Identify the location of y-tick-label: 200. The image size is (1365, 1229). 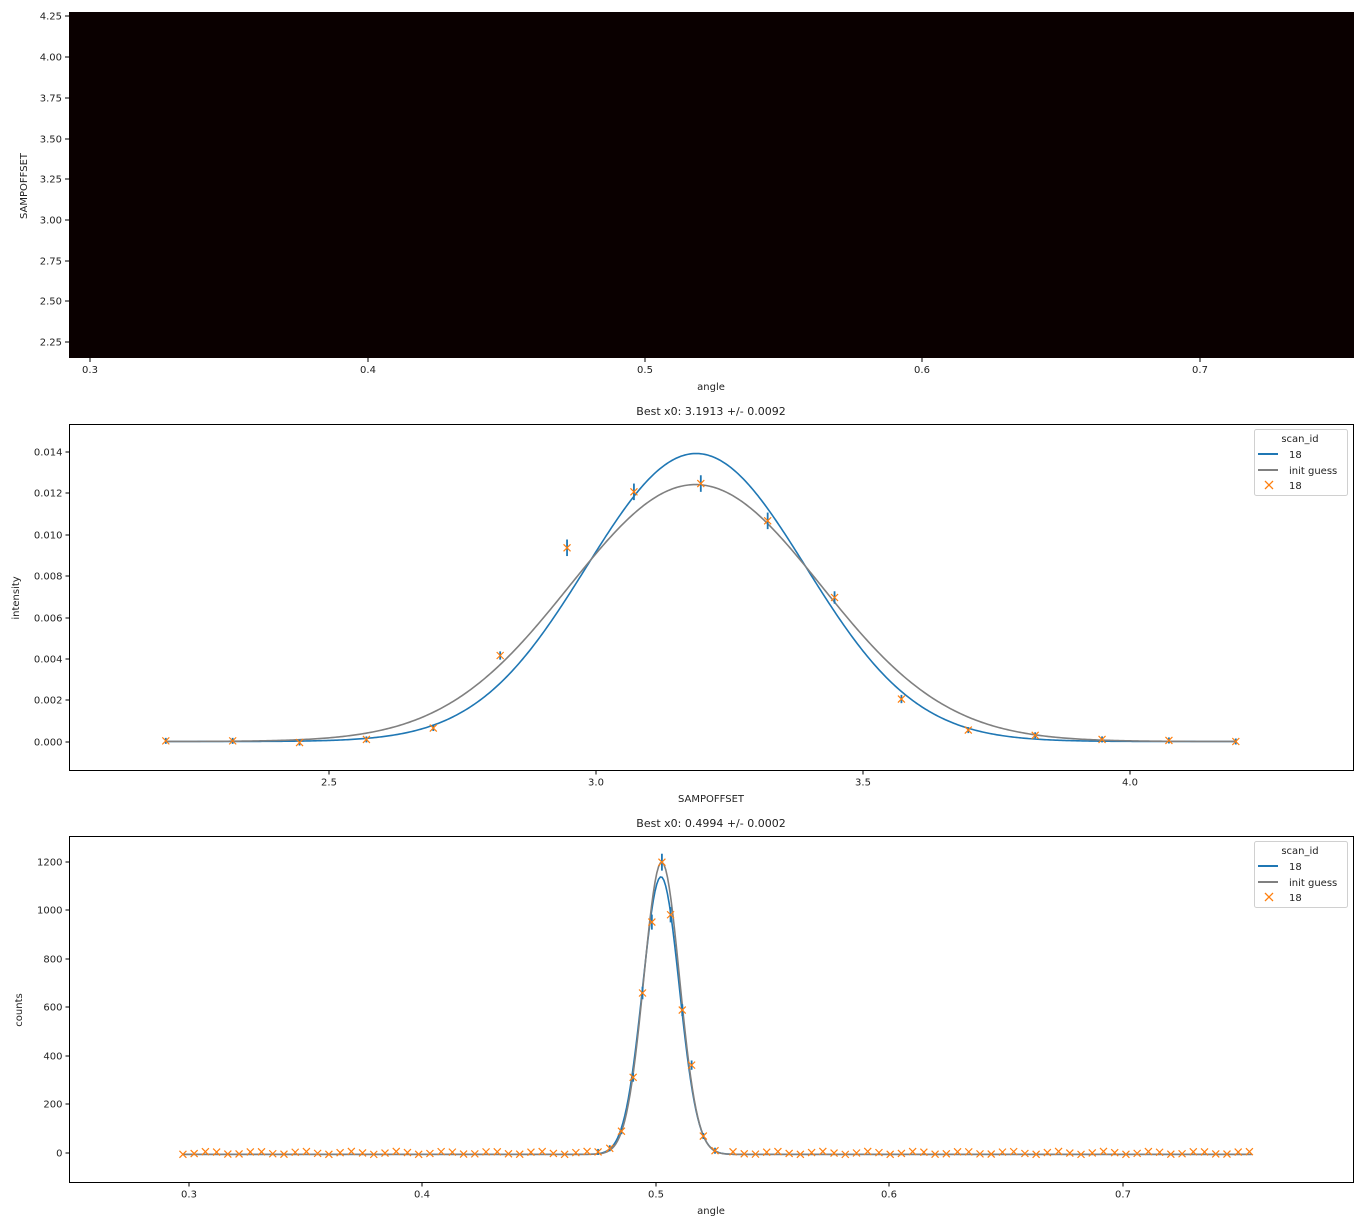
(52, 1105).